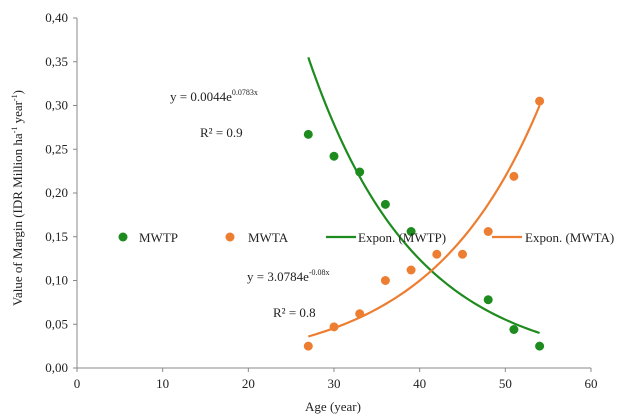 The width and height of the screenshot is (638, 418). Describe the element at coordinates (505, 383) in the screenshot. I see `x-tick-label: 50` at that location.